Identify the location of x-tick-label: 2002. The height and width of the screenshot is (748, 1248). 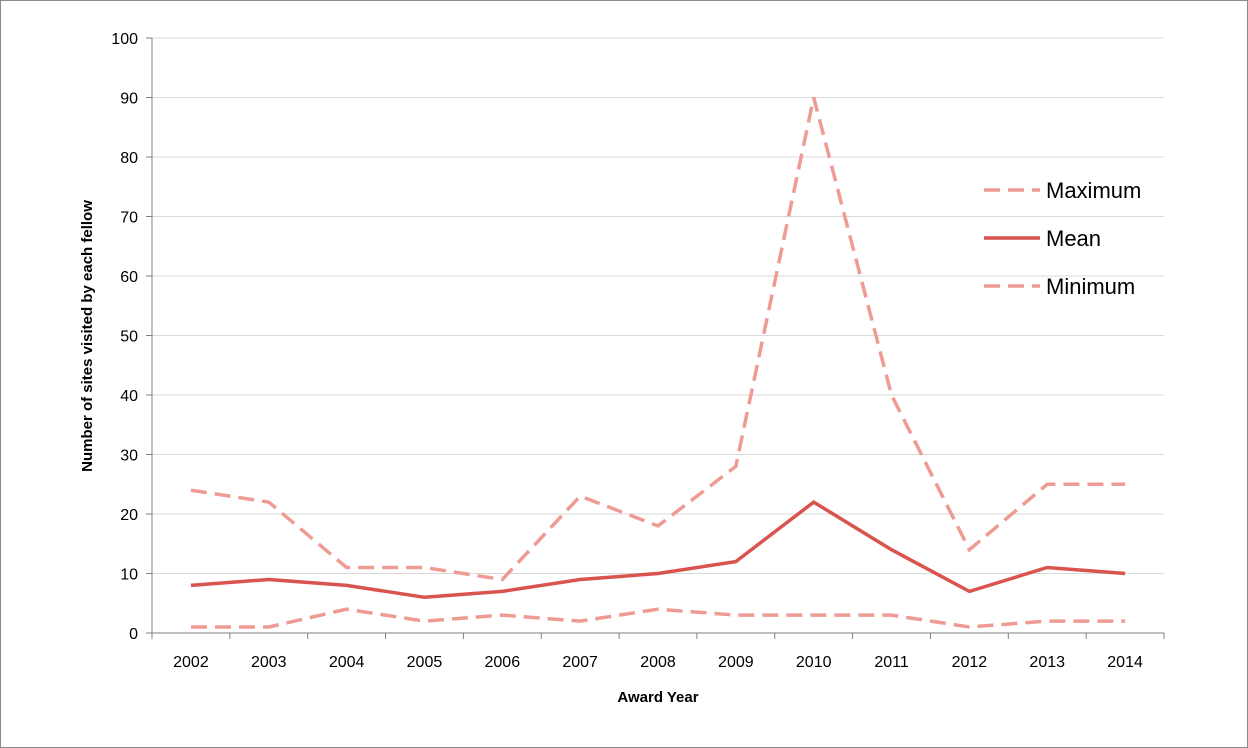
(191, 662).